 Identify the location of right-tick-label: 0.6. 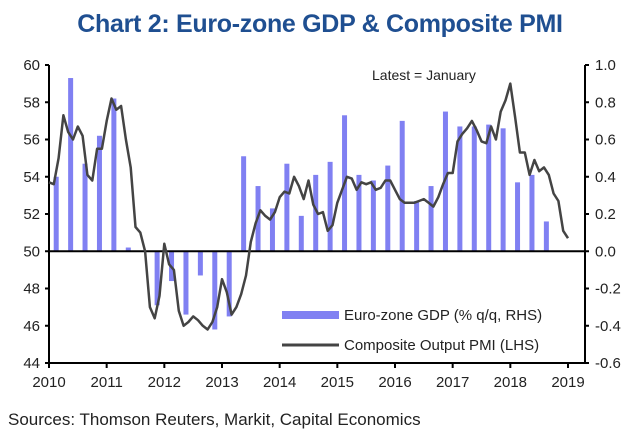
(605, 140).